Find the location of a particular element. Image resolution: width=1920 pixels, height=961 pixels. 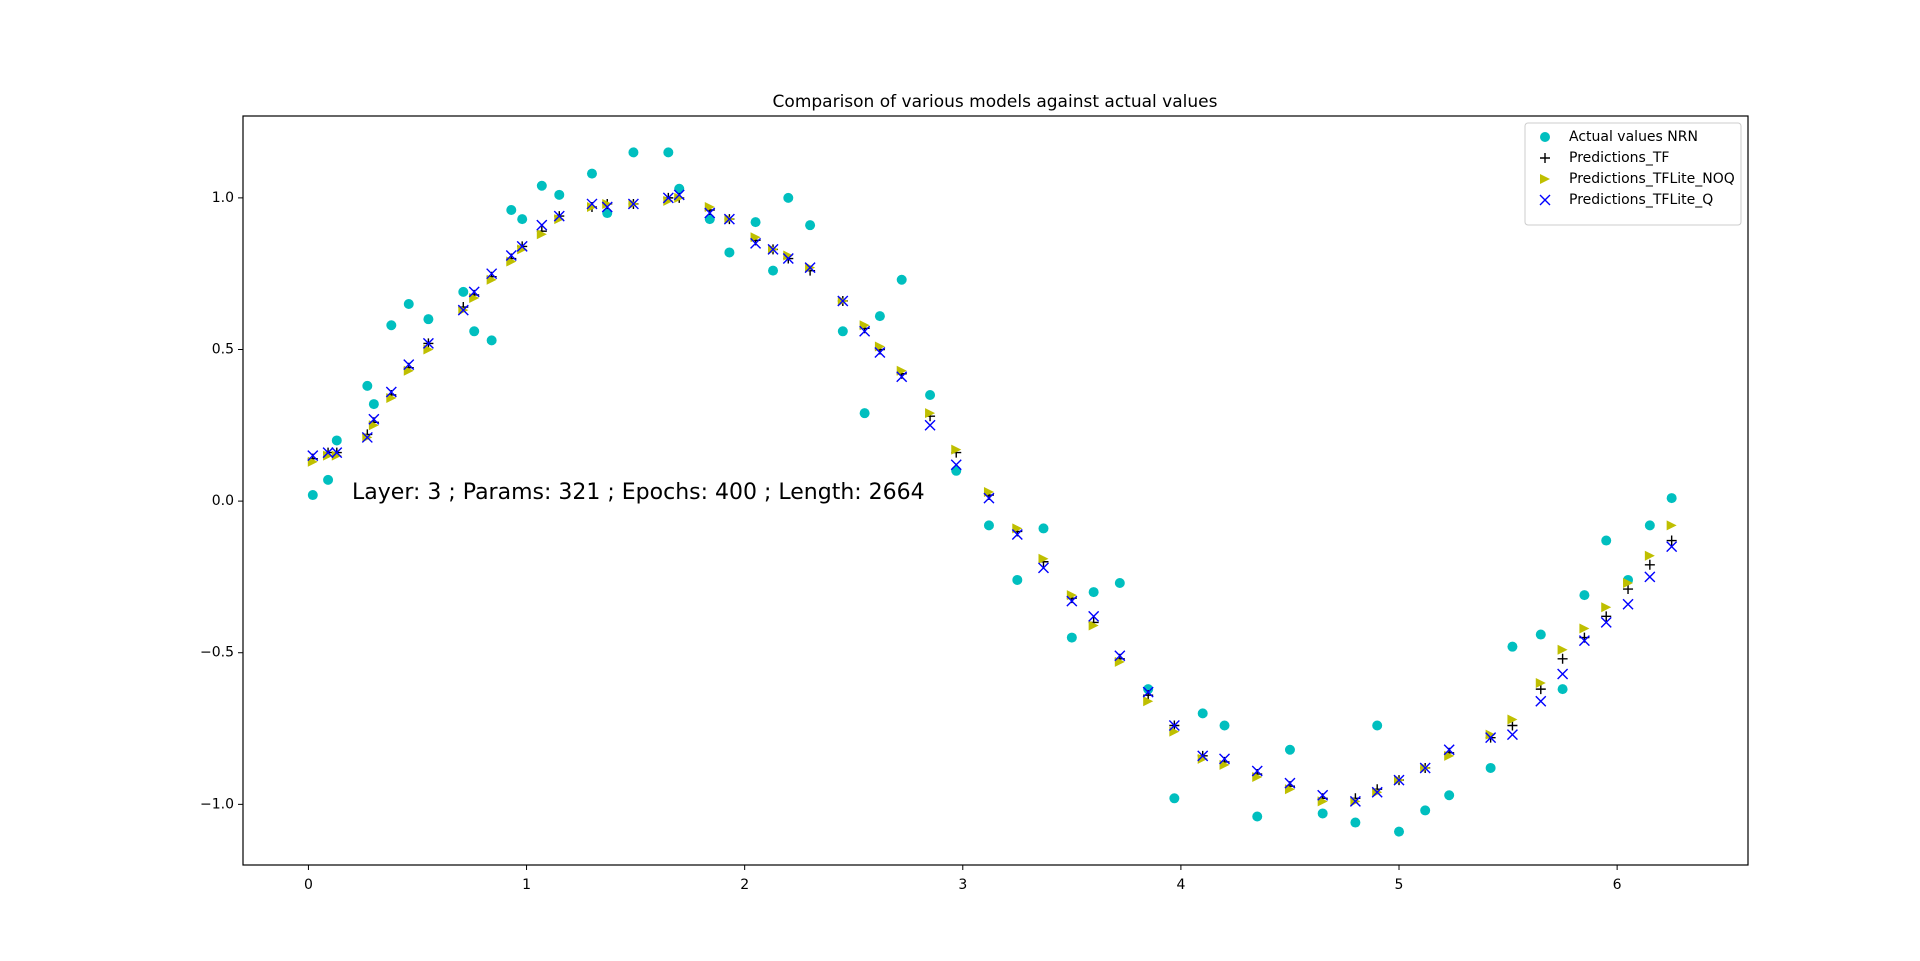

legend-label: Predictions_TFLite_NOQ is located at coordinates (1652, 179).